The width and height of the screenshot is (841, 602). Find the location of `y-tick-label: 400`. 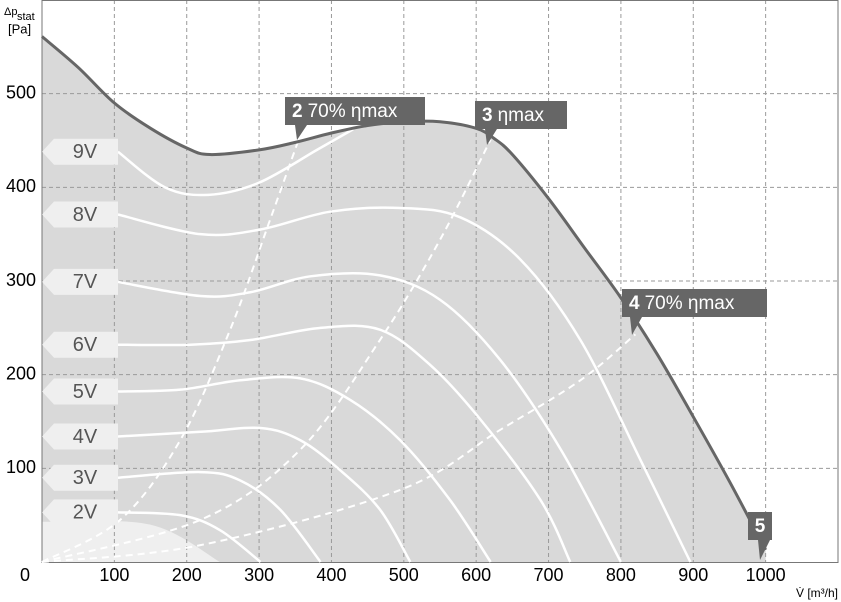

y-tick-label: 400 is located at coordinates (21, 186).